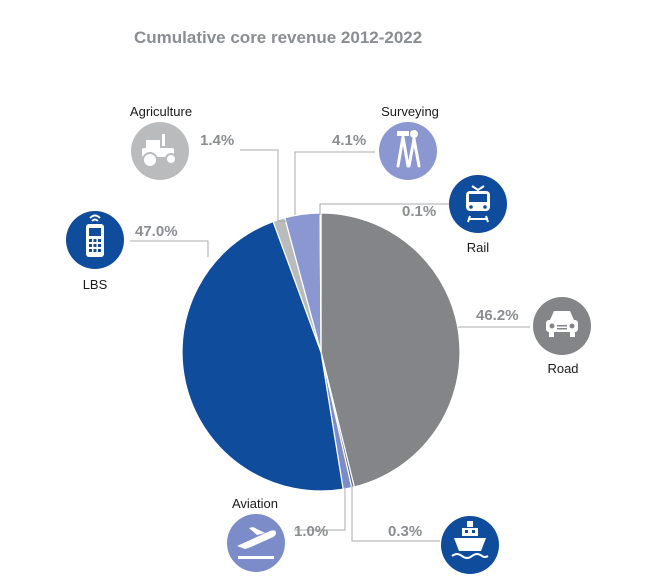  What do you see at coordinates (255, 503) in the screenshot?
I see `category-label-aviation: Aviation` at bounding box center [255, 503].